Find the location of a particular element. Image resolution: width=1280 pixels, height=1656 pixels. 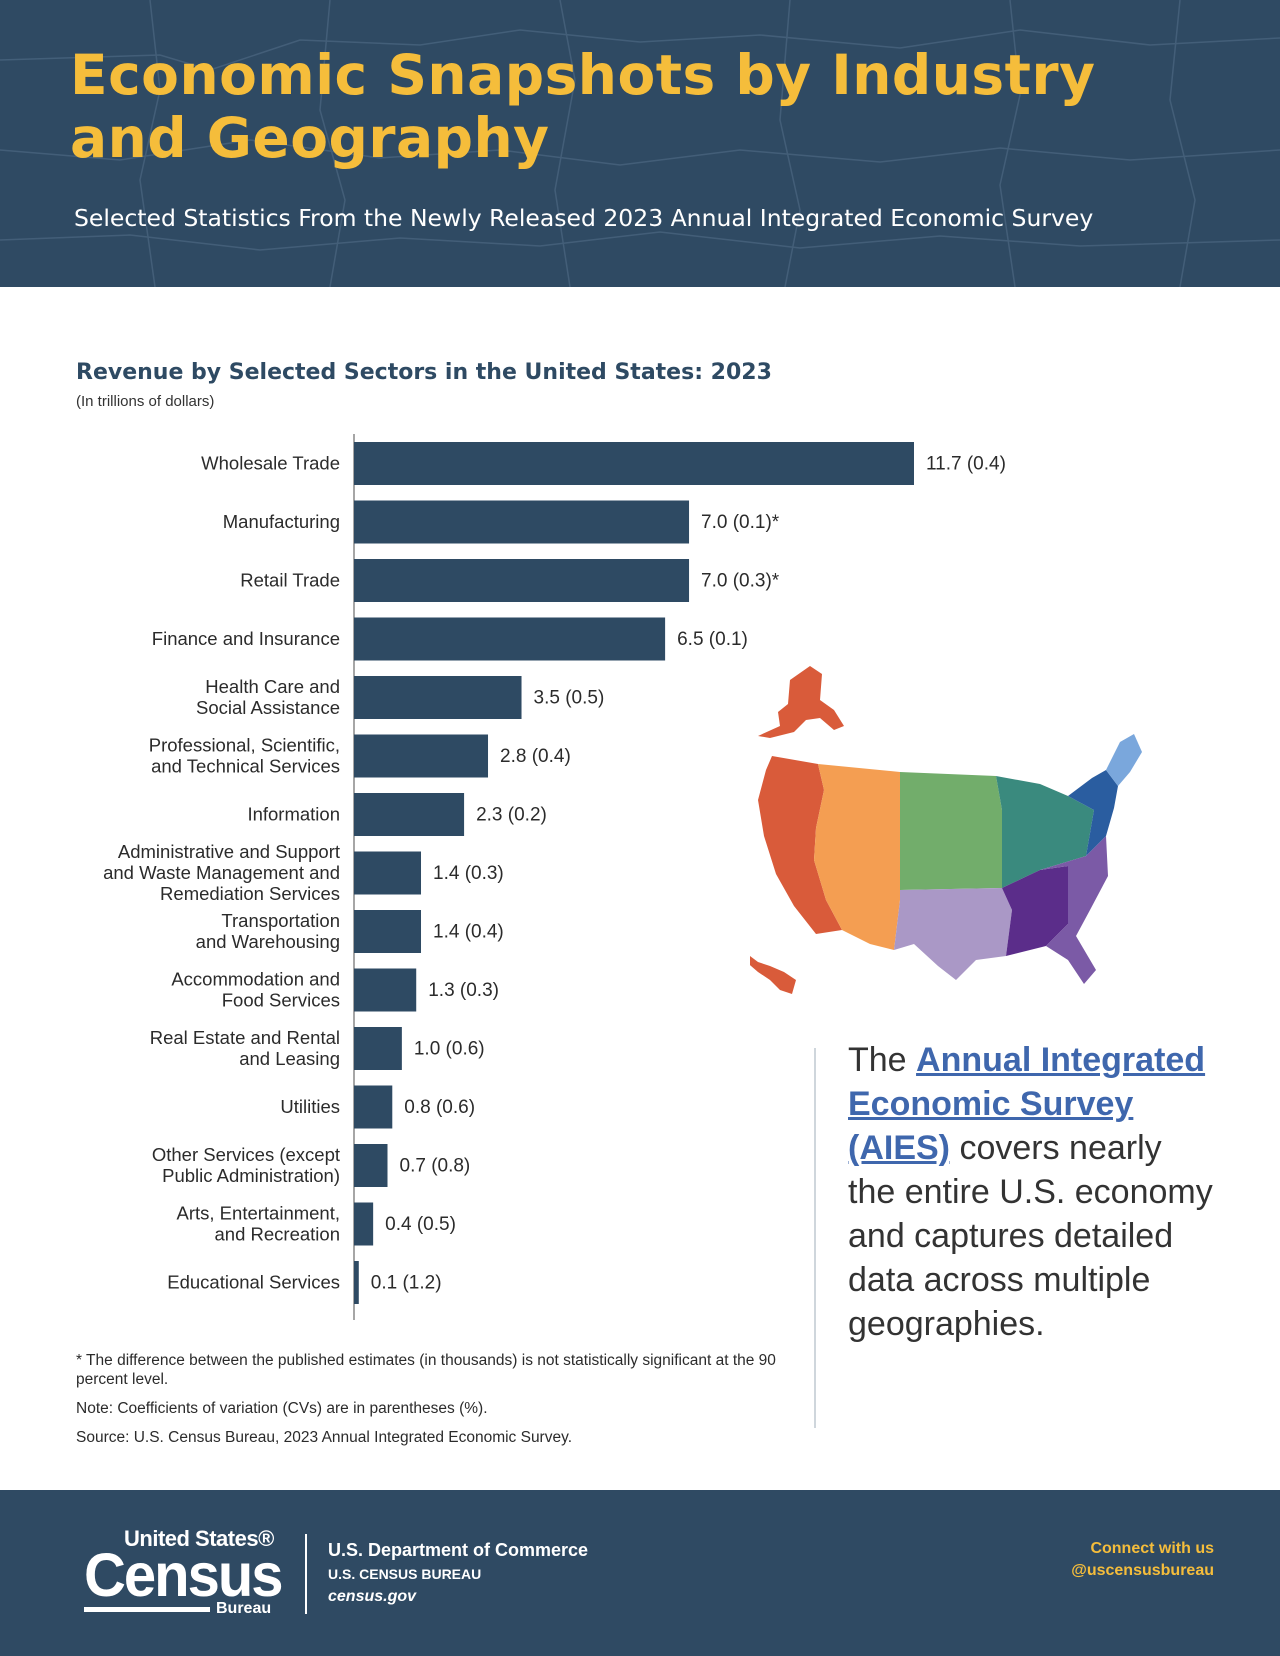

bar-value-label-14: 0.1 (1.2) is located at coordinates (406, 1283).